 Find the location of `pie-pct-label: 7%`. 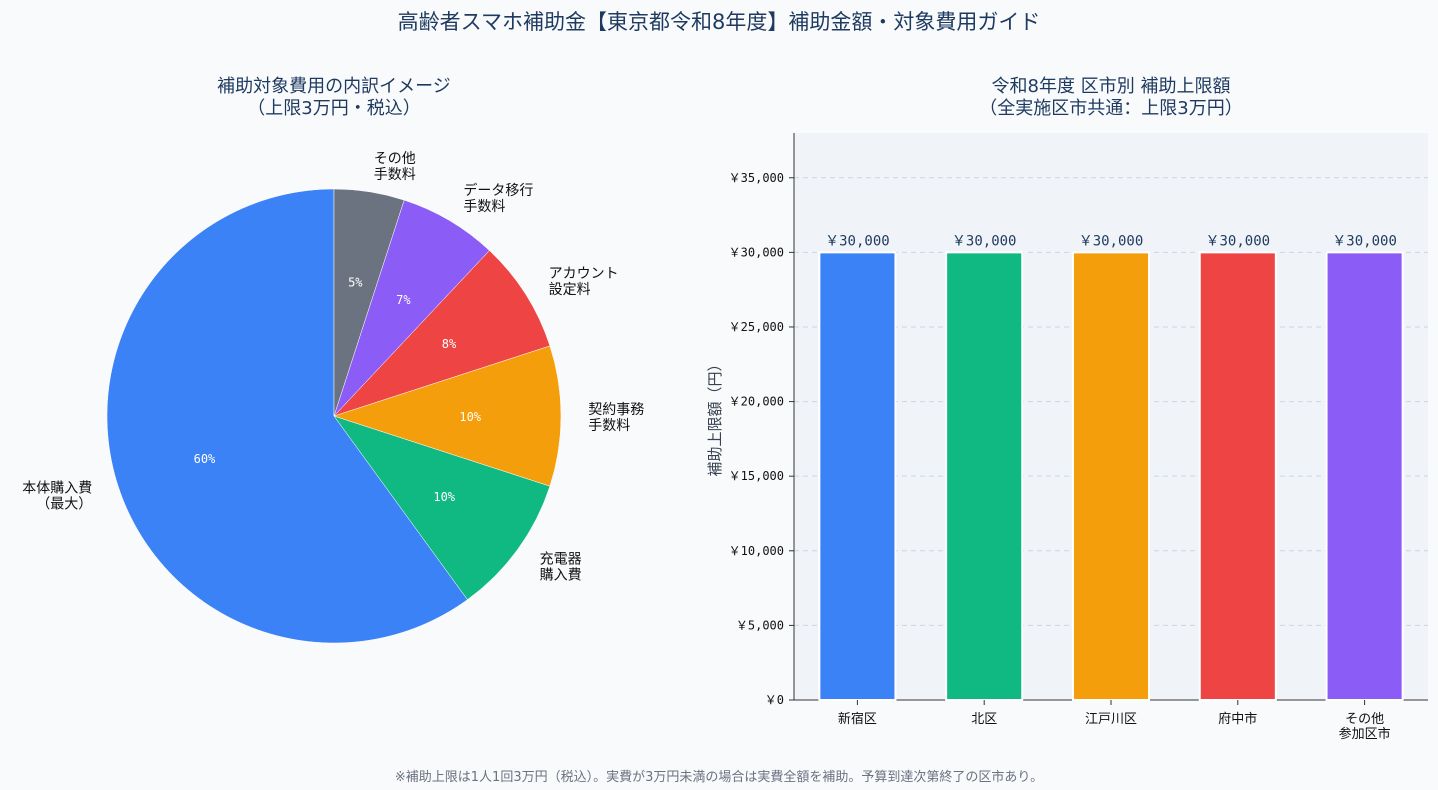

pie-pct-label: 7% is located at coordinates (403, 300).